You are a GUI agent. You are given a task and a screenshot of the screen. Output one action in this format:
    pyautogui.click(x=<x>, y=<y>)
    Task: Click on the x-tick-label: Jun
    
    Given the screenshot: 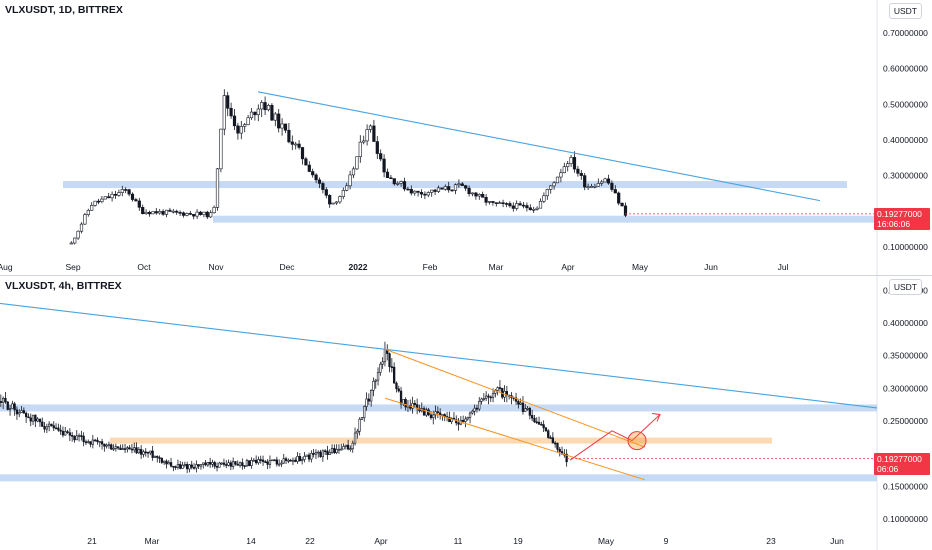 What is the action you would take?
    pyautogui.click(x=711, y=267)
    